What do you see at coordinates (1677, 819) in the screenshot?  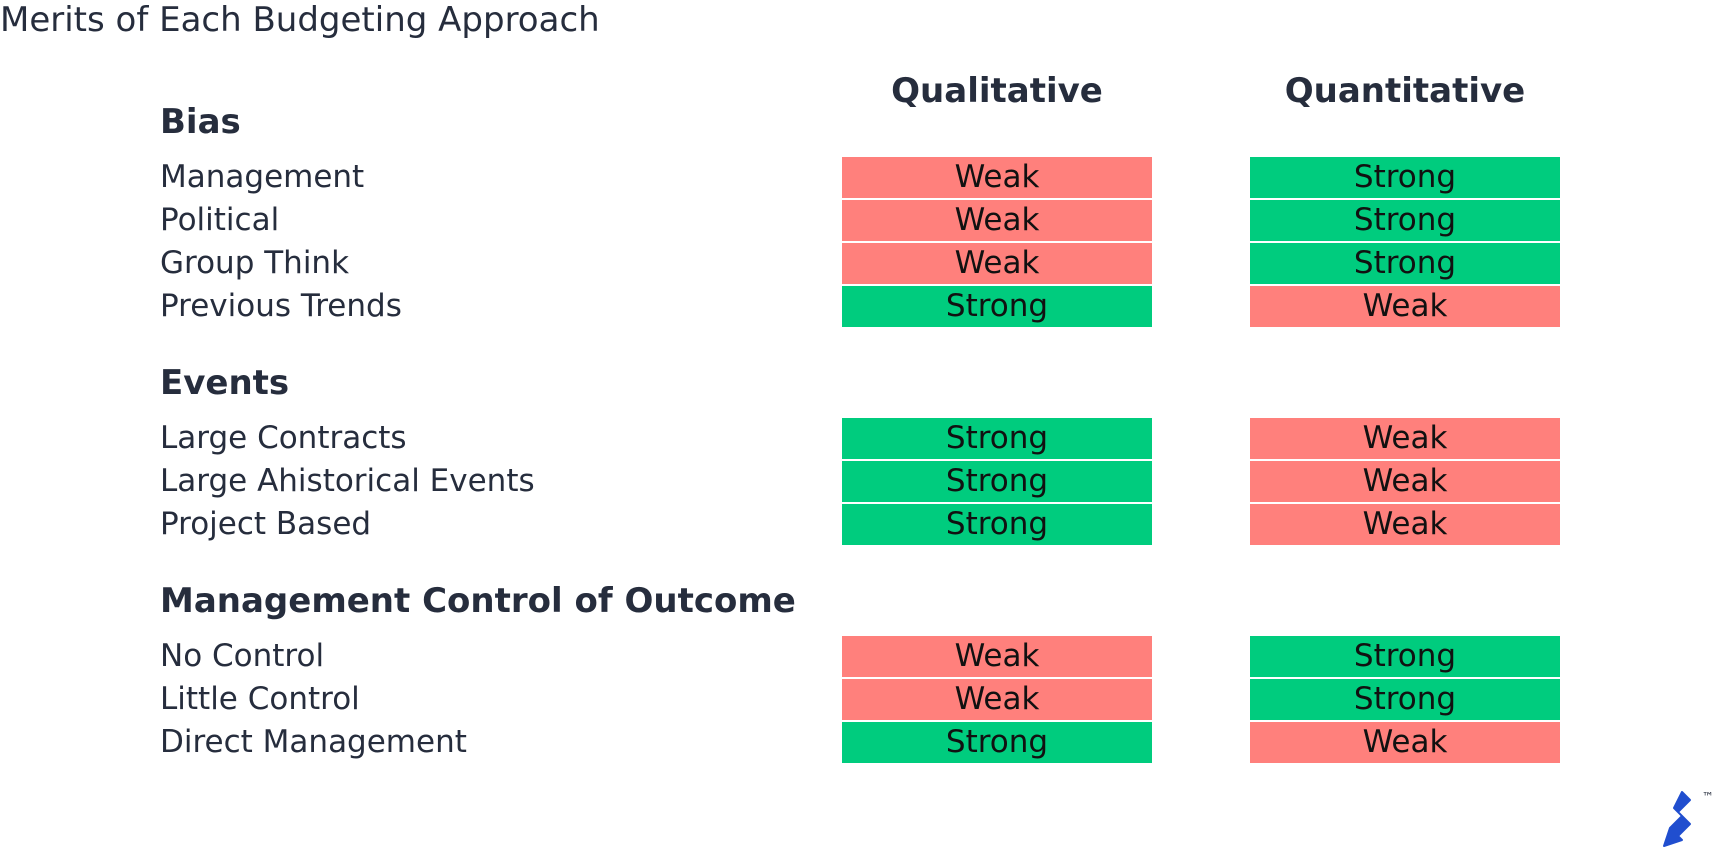 I see `logo` at bounding box center [1677, 819].